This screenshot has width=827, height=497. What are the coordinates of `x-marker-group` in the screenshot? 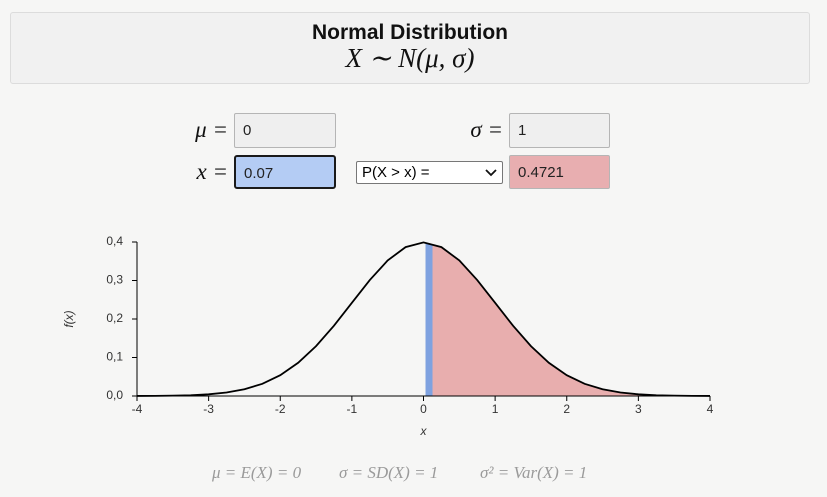 It's located at (429, 319).